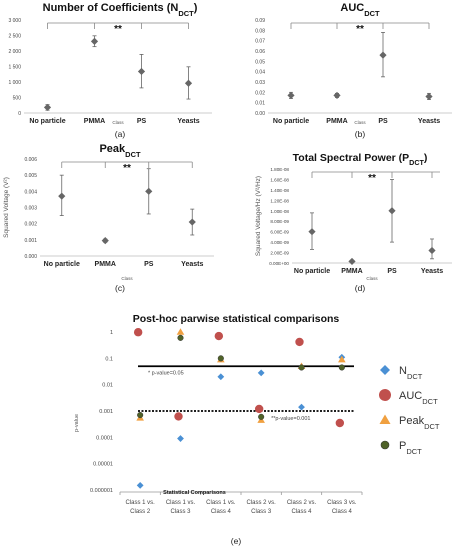 Image resolution: width=471 pixels, height=550 pixels. What do you see at coordinates (279, 253) in the screenshot?
I see `y-tick-label: 2.00E-09` at bounding box center [279, 253].